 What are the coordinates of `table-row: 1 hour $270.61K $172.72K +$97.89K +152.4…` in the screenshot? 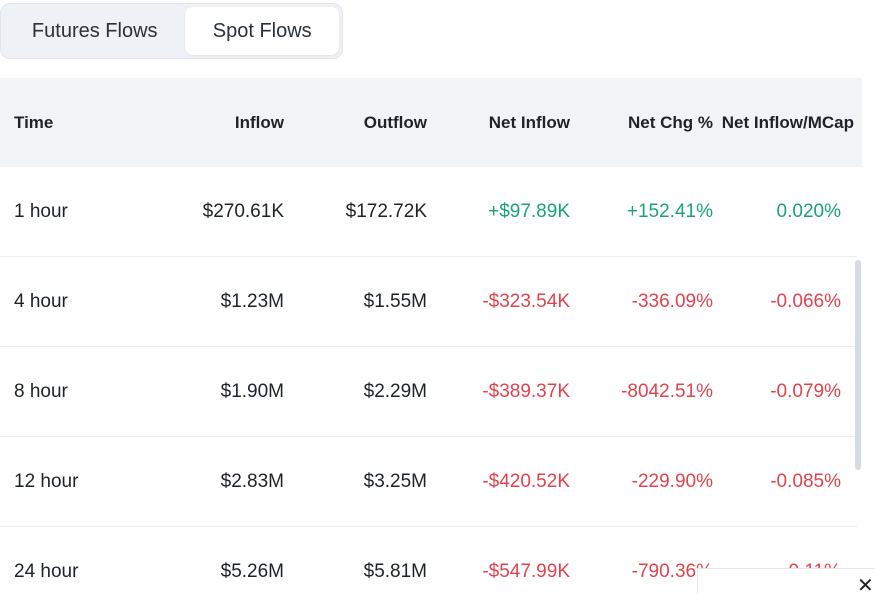 It's located at (428, 212).